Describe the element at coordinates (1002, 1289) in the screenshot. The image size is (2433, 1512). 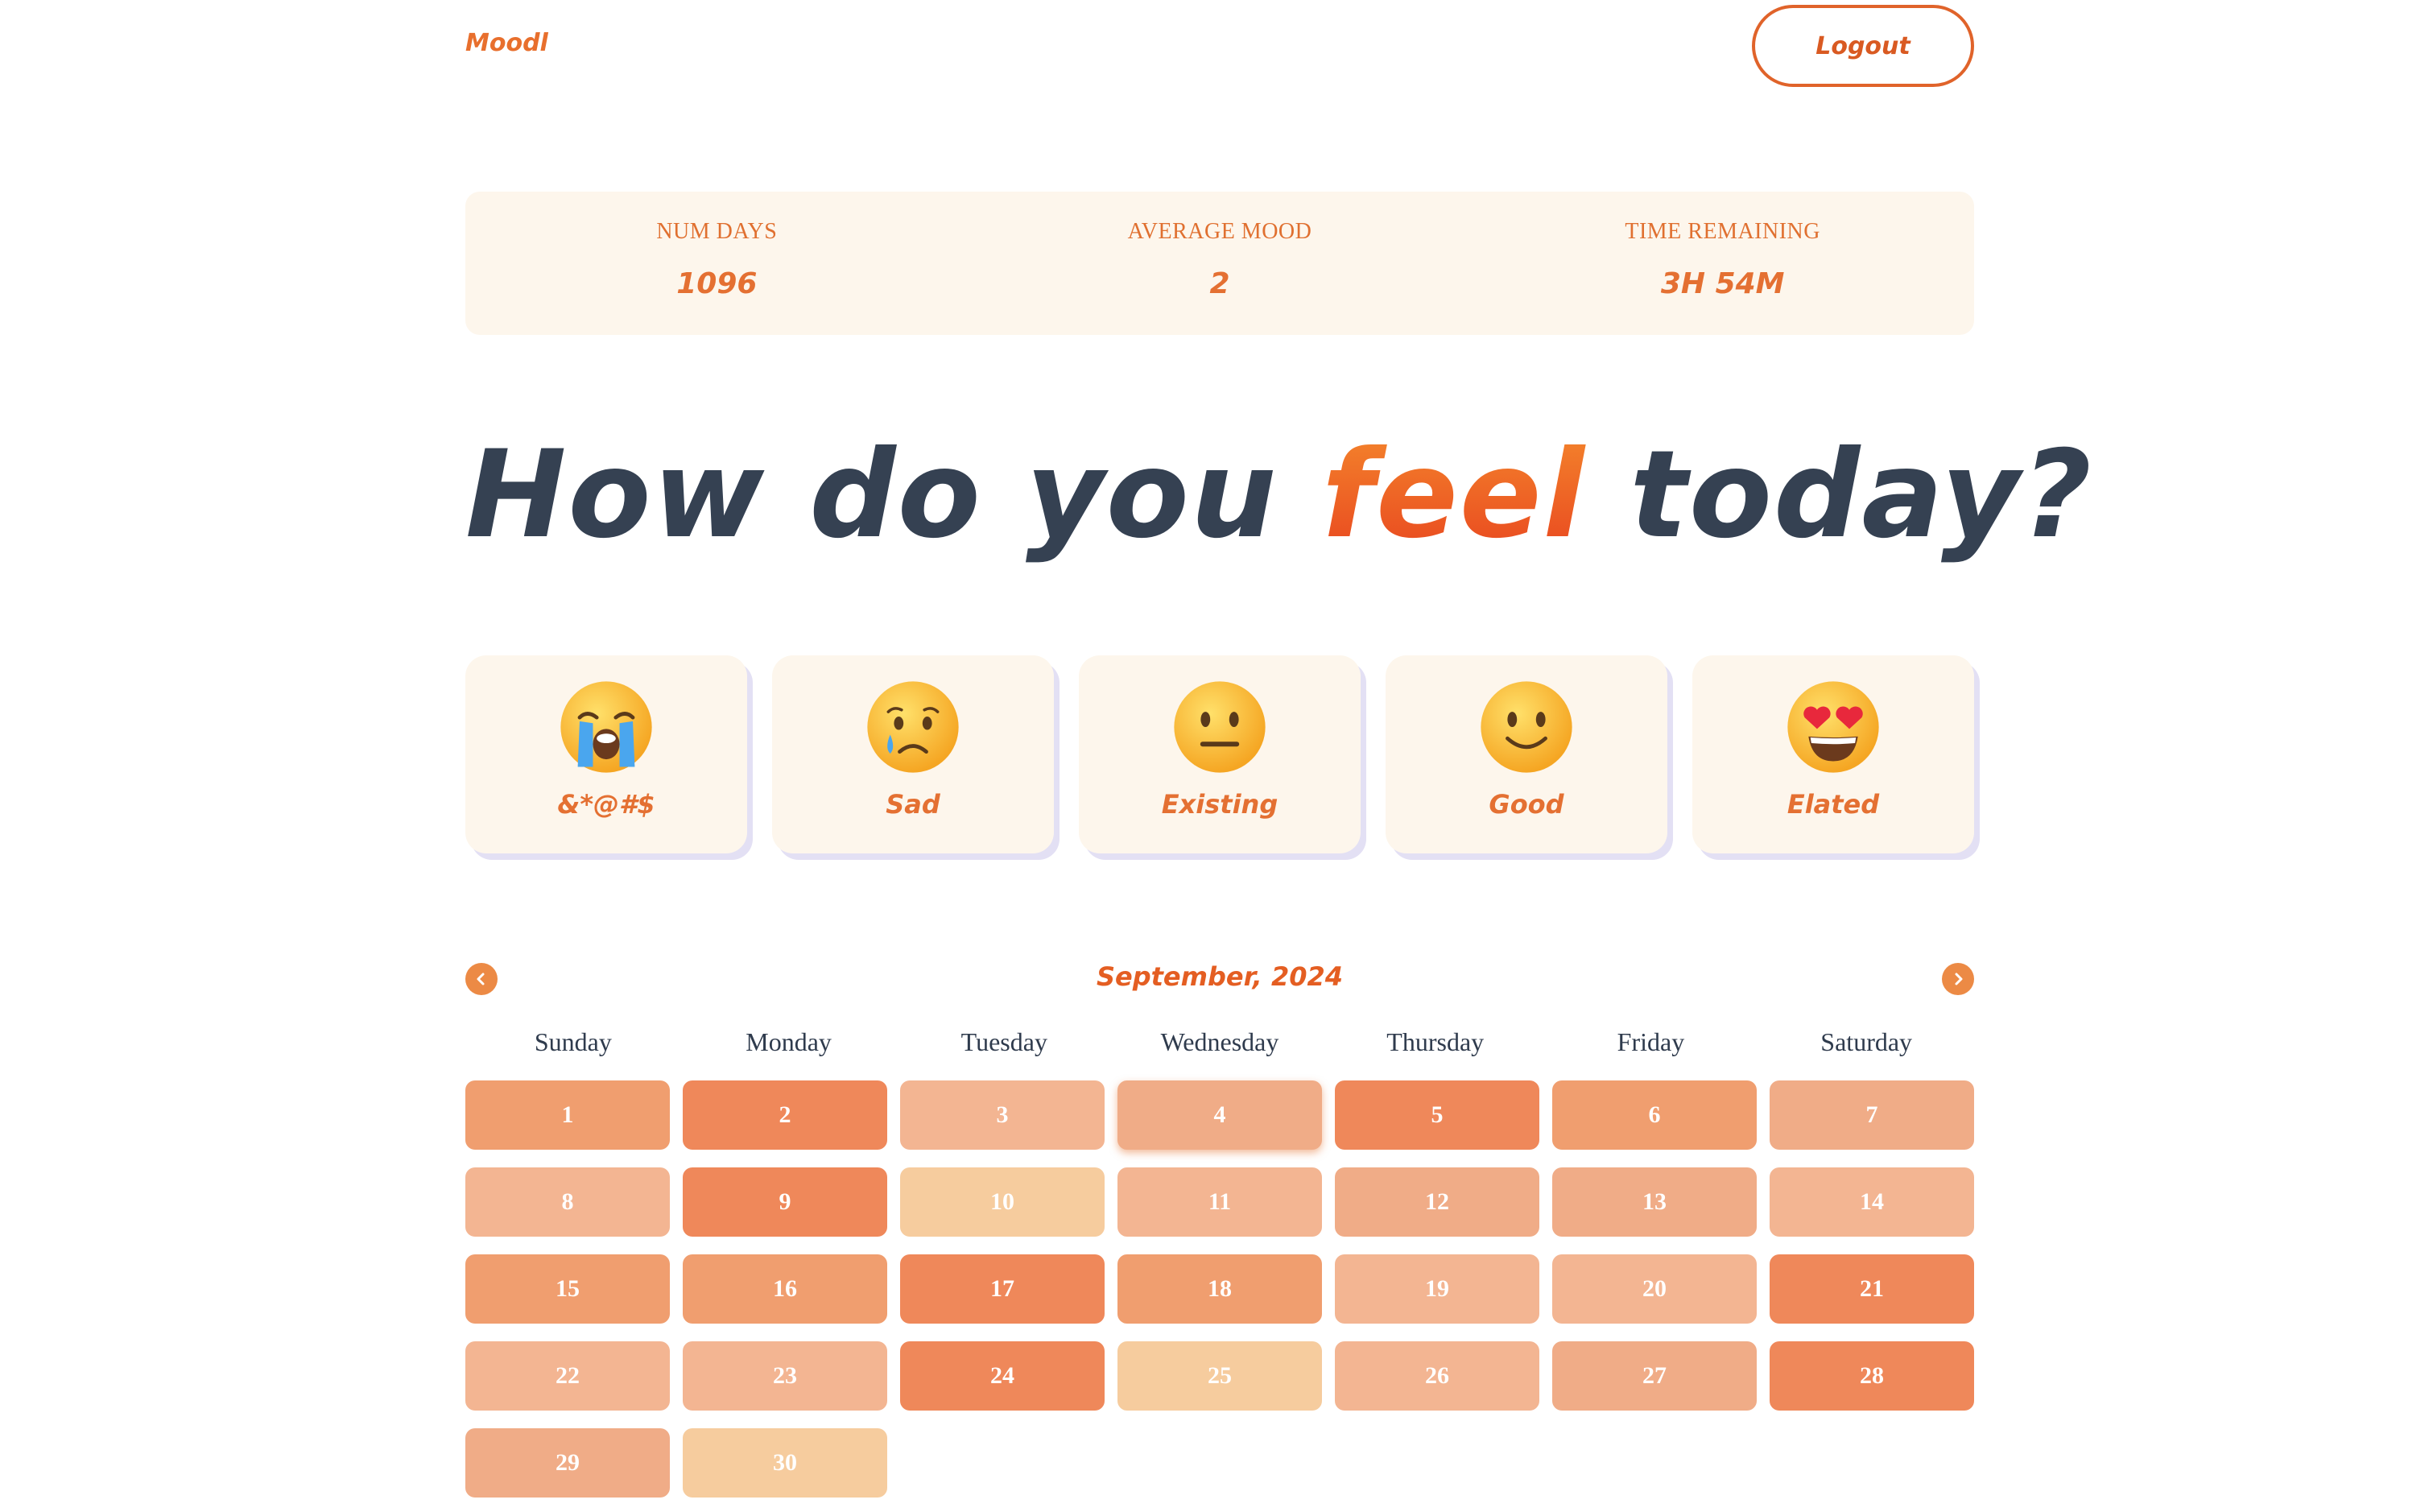
I see `calendar-day: 17` at that location.